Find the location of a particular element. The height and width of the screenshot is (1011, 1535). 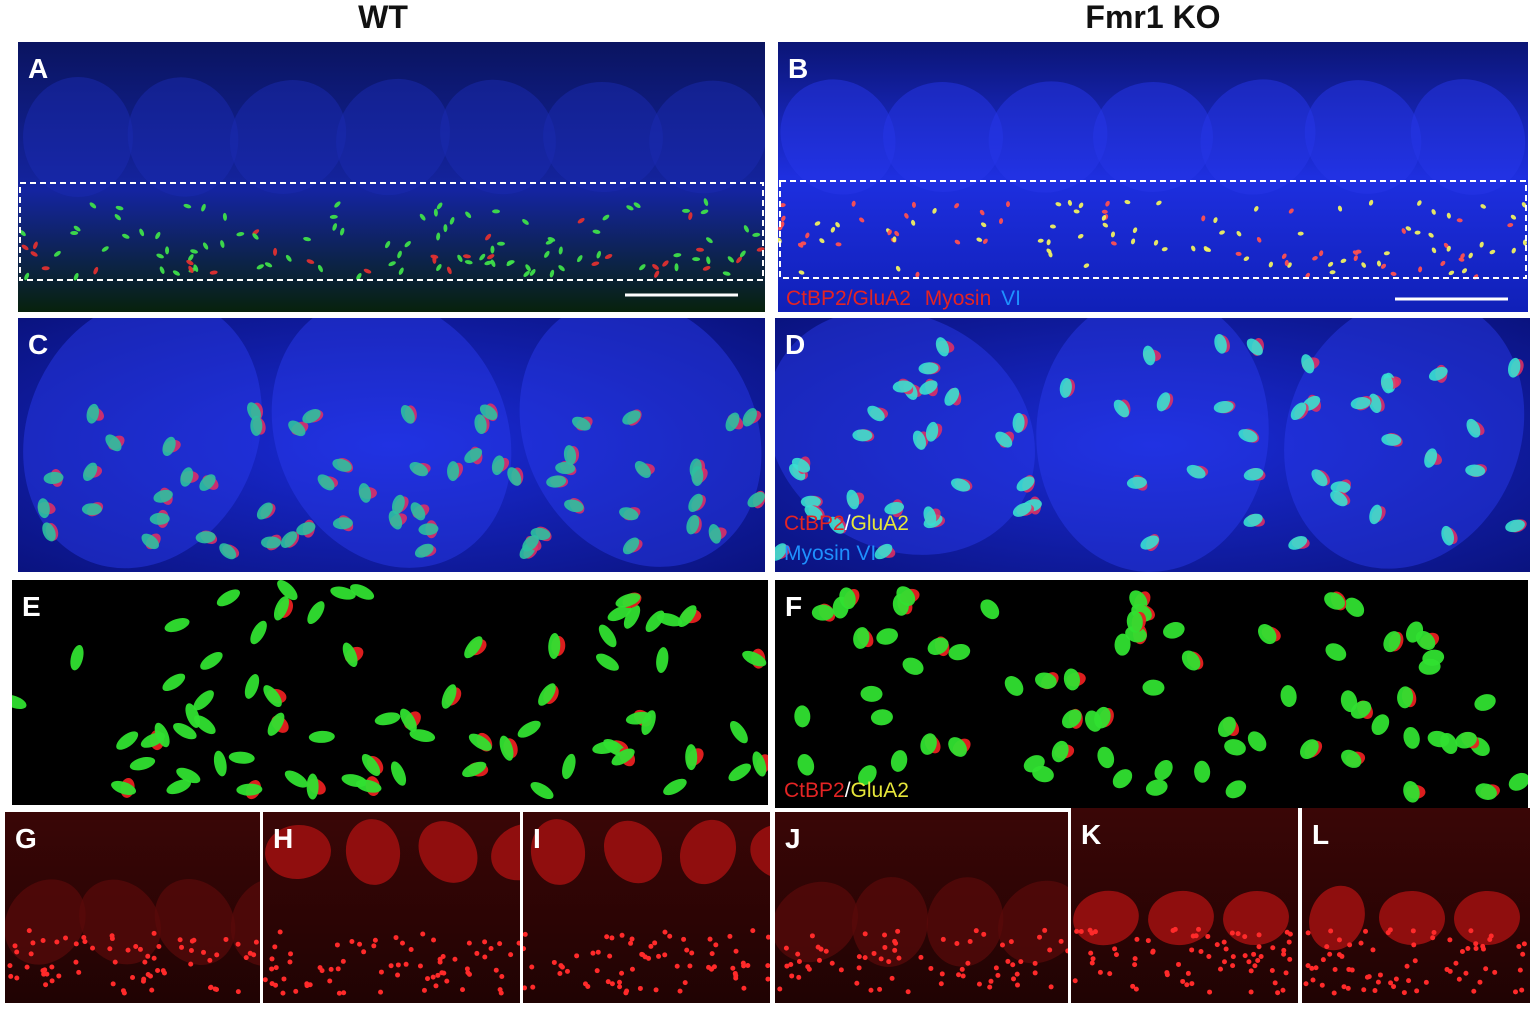

legend-item: / is located at coordinates (848, 523).